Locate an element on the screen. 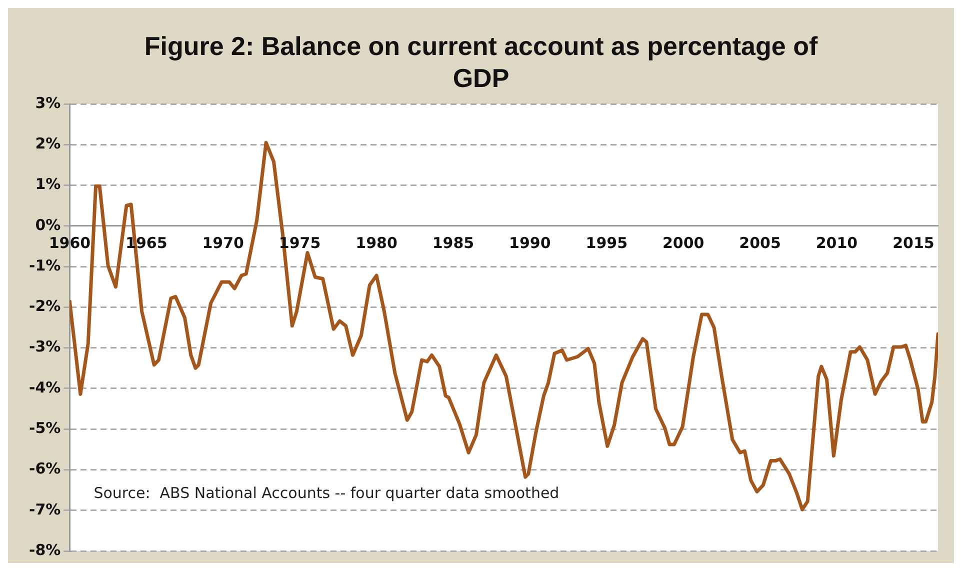  y-tick-label: 3% is located at coordinates (48, 103).